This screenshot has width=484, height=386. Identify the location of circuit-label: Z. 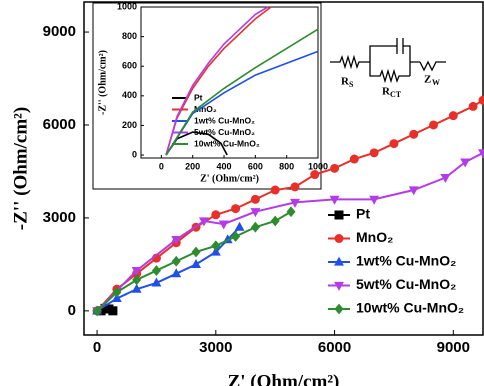
(427, 80).